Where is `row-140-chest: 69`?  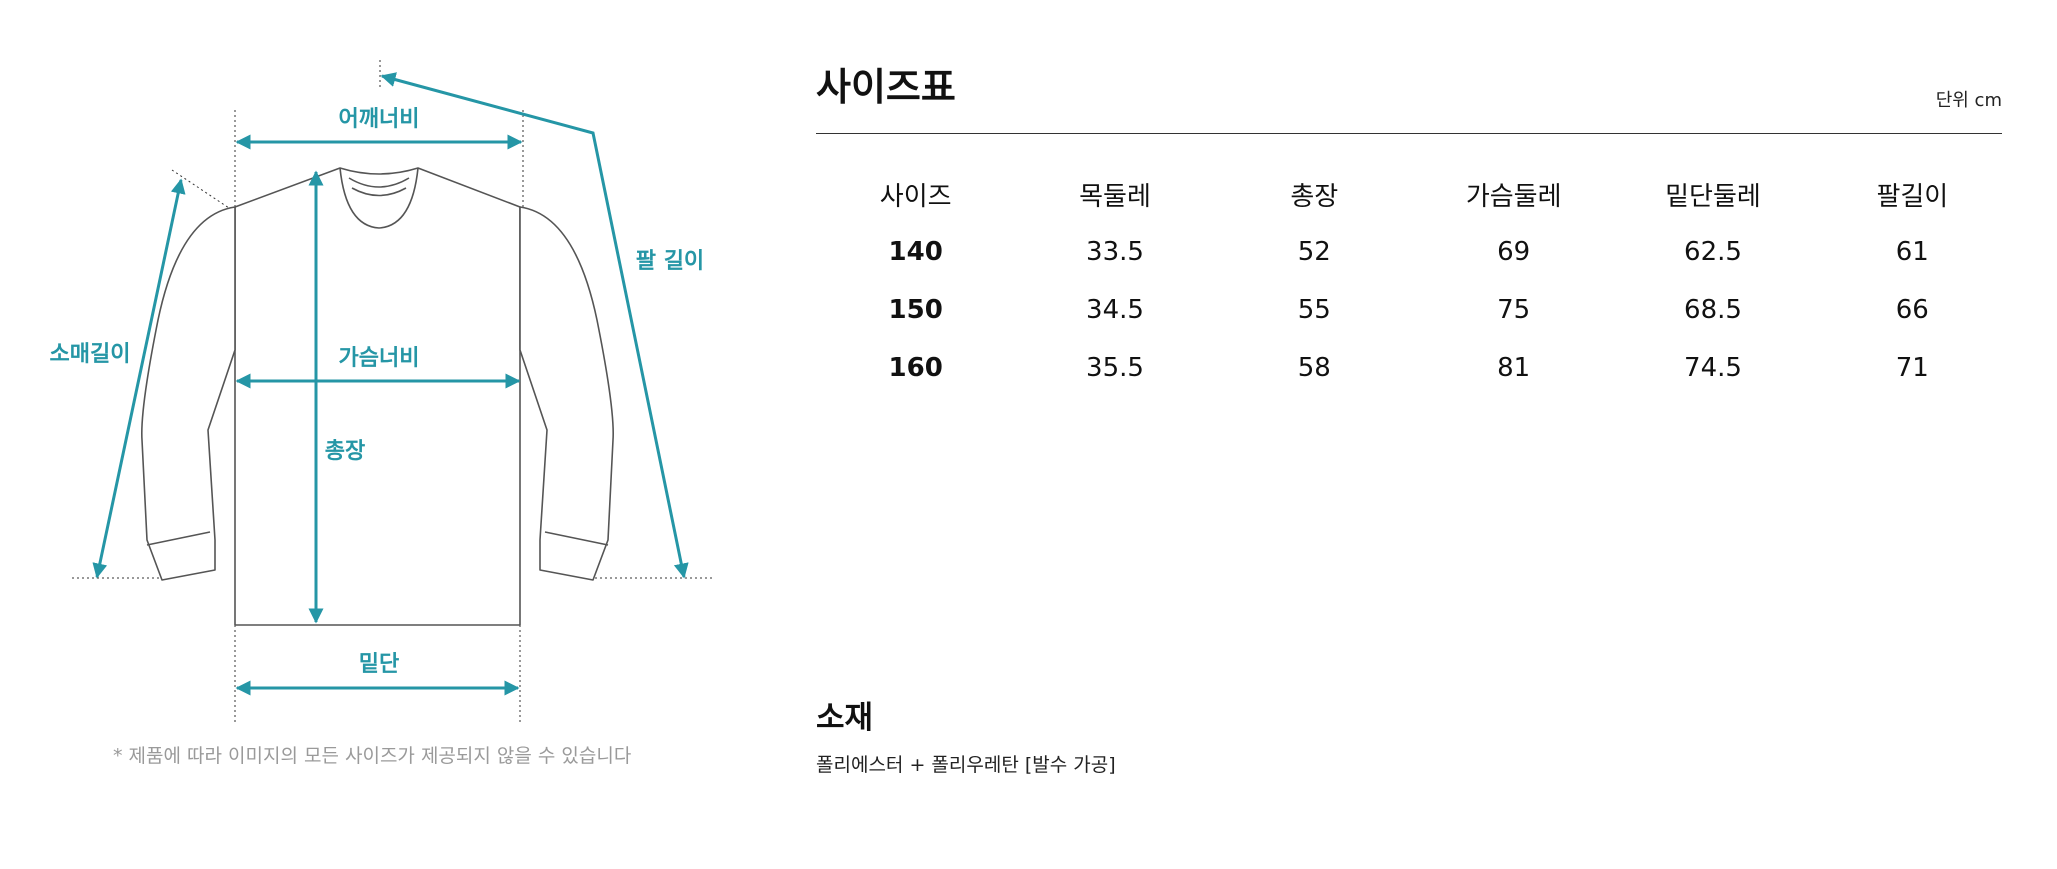
row-140-chest: 69 is located at coordinates (1514, 252).